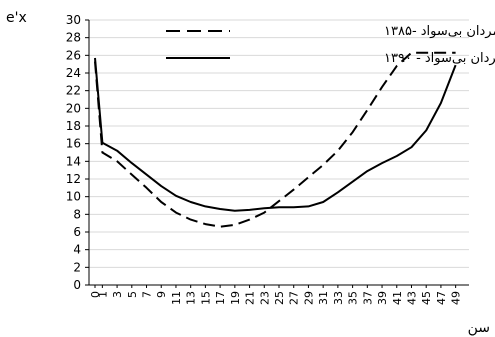 This screenshot has height=337, width=495. I want to click on x-tick-label: 21, so click(250, 298).